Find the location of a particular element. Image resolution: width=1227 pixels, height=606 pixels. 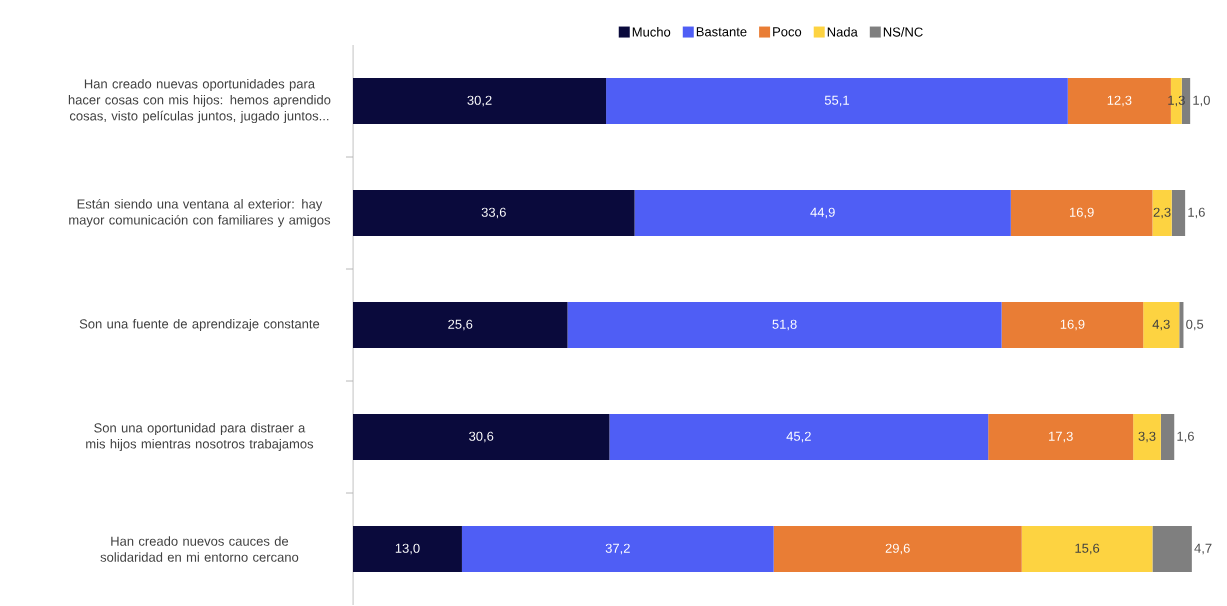

legend-label: Mucho is located at coordinates (651, 32).